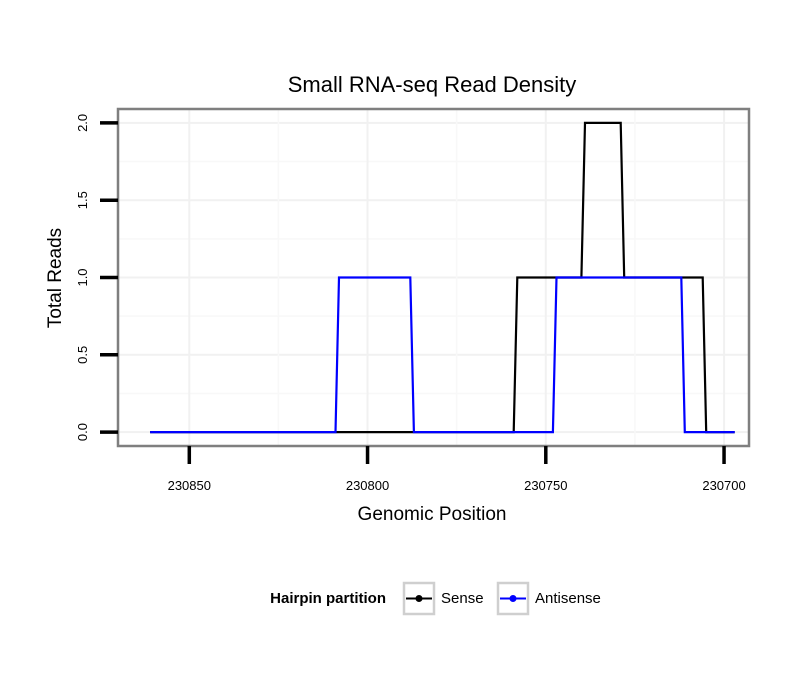 The image size is (810, 690). I want to click on y-tick-label: 0.5, so click(82, 355).